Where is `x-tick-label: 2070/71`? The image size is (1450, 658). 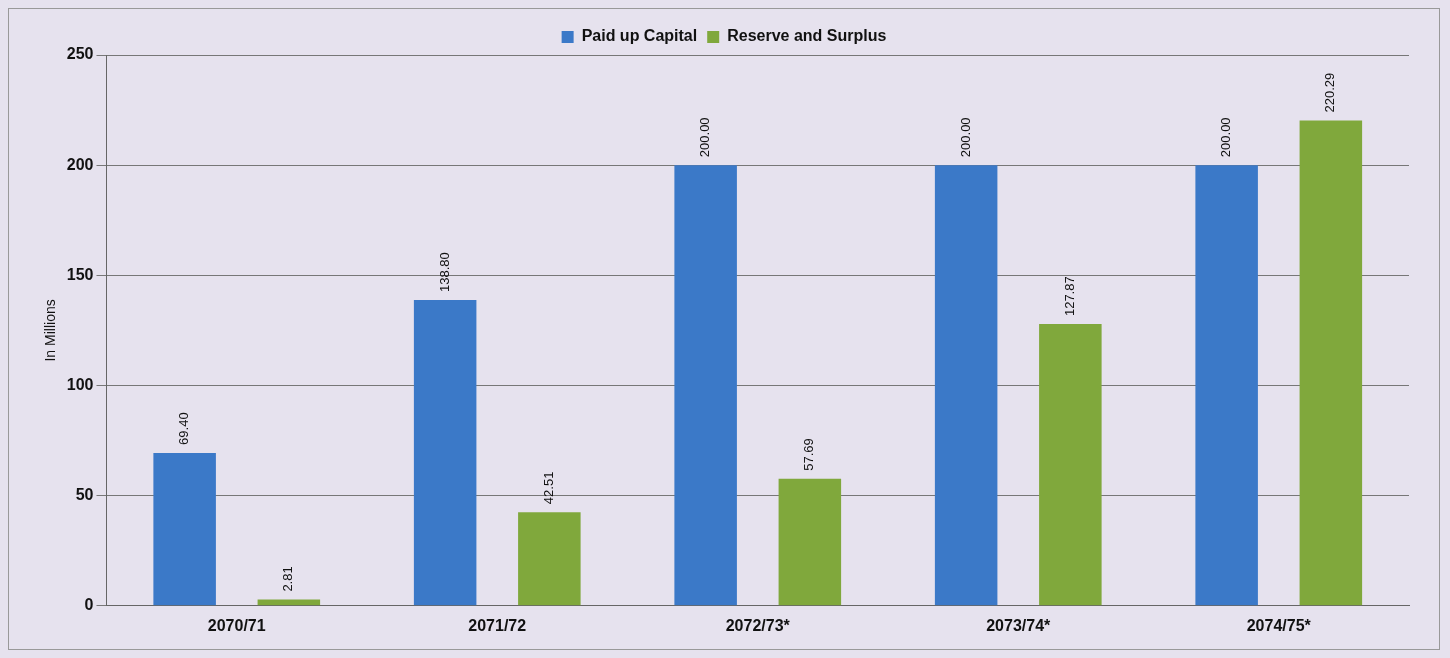 x-tick-label: 2070/71 is located at coordinates (236, 625).